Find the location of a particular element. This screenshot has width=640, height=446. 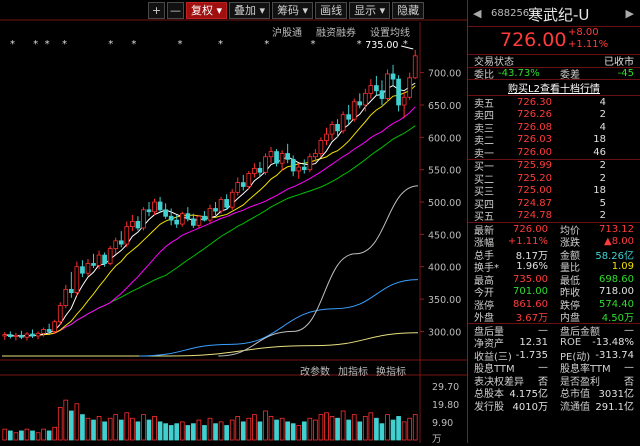

chips-button: 筹码 ▾ is located at coordinates (293, 10).